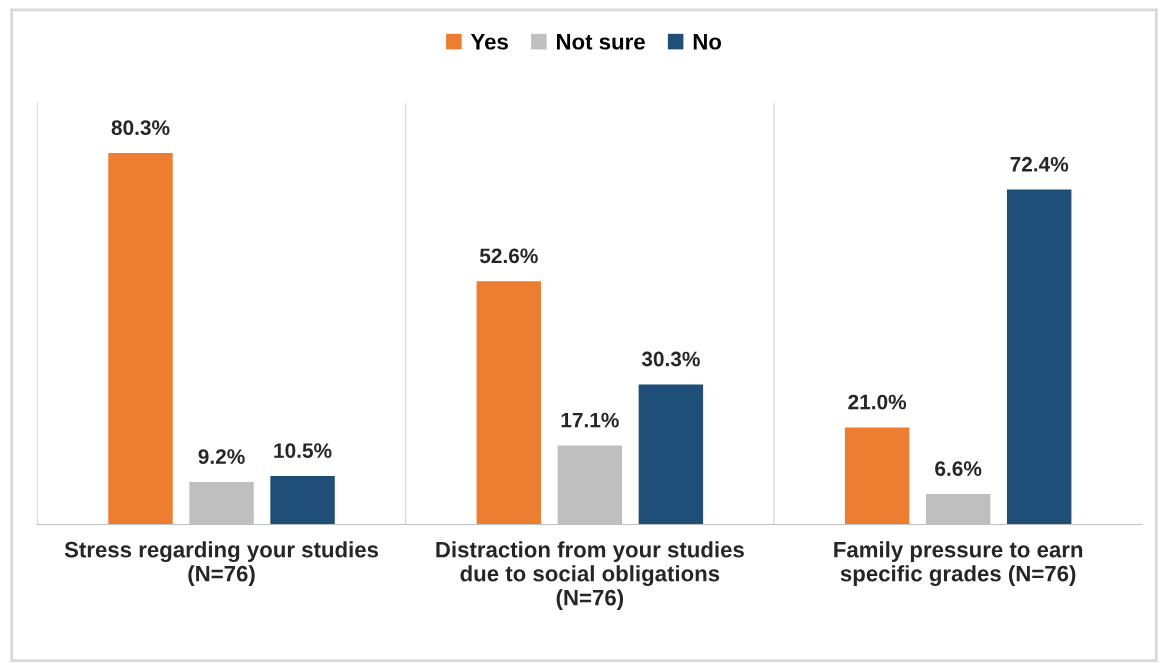 This screenshot has height=664, width=1168. Describe the element at coordinates (1039, 164) in the screenshot. I see `data-label: 72.4%` at that location.